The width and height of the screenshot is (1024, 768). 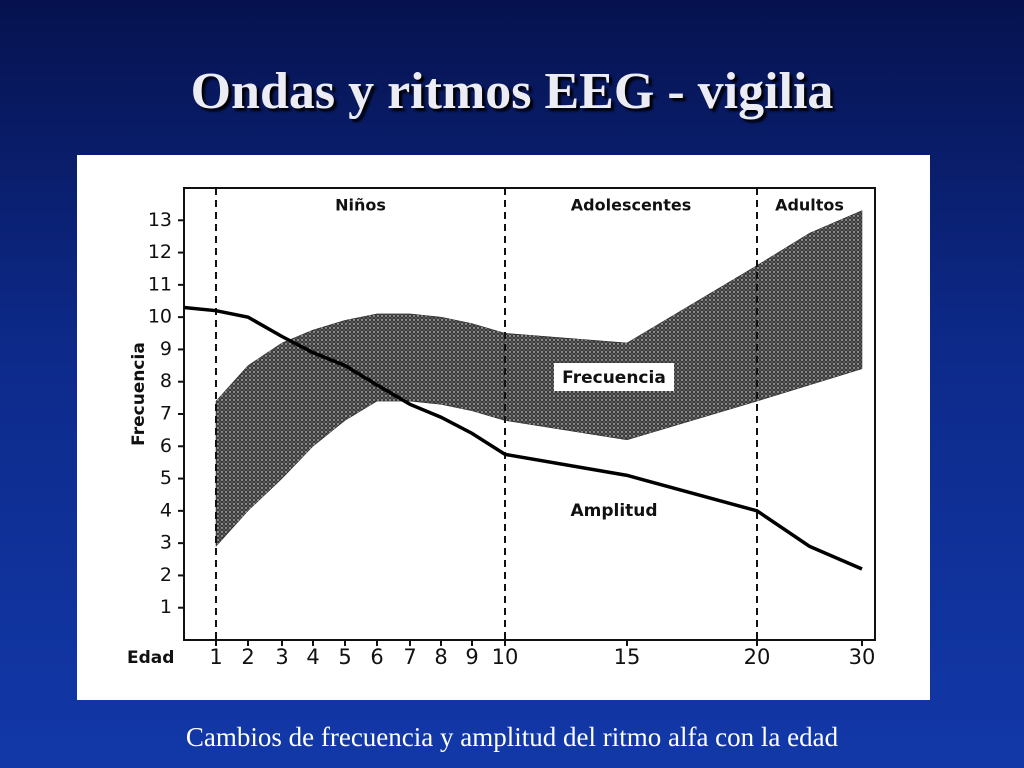 What do you see at coordinates (312, 657) in the screenshot?
I see `x-tick-label: 4` at bounding box center [312, 657].